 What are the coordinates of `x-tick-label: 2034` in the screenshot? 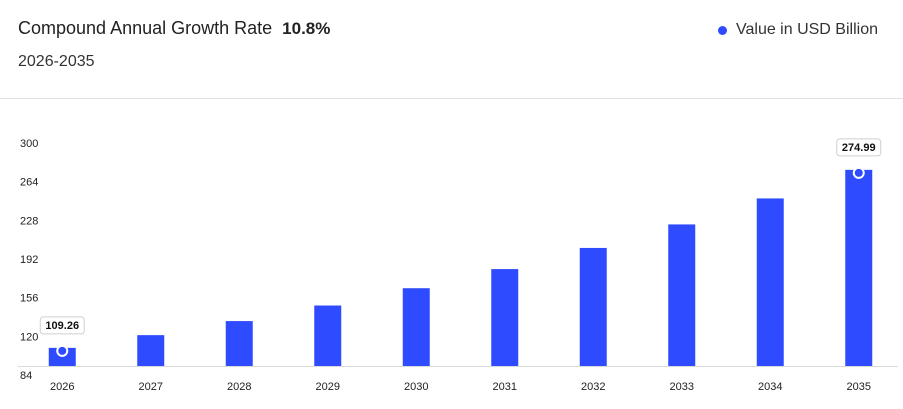 It's located at (770, 387).